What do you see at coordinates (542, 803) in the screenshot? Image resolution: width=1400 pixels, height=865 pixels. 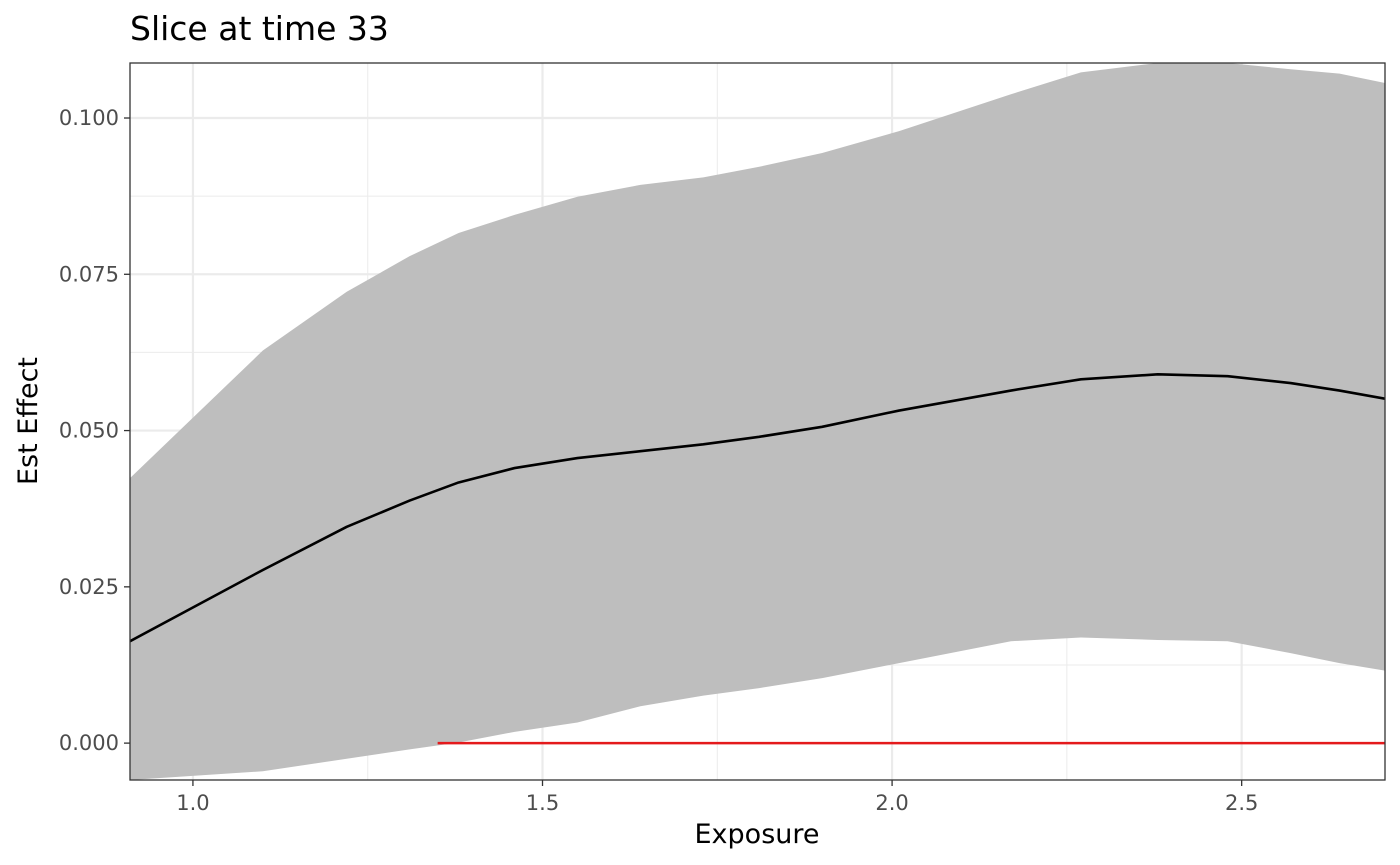 I see `x-tick-label: 1.5` at bounding box center [542, 803].